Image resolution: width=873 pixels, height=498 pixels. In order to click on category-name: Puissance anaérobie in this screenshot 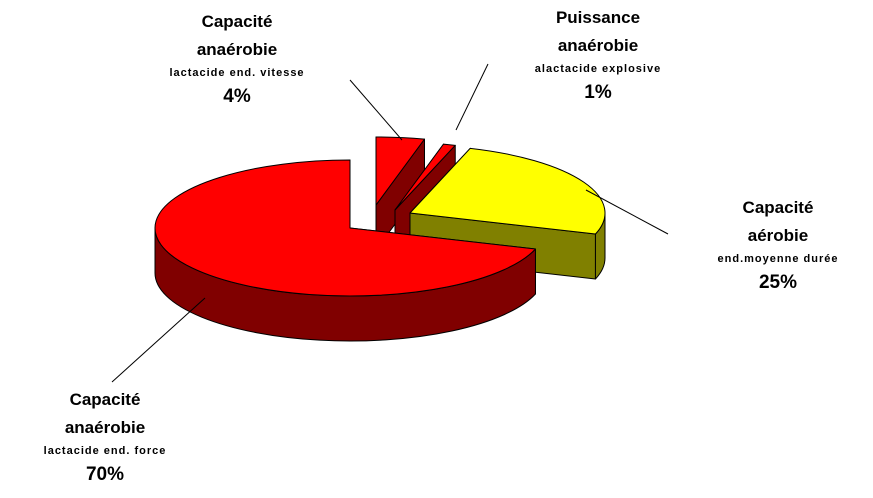, I will do `click(598, 31)`.